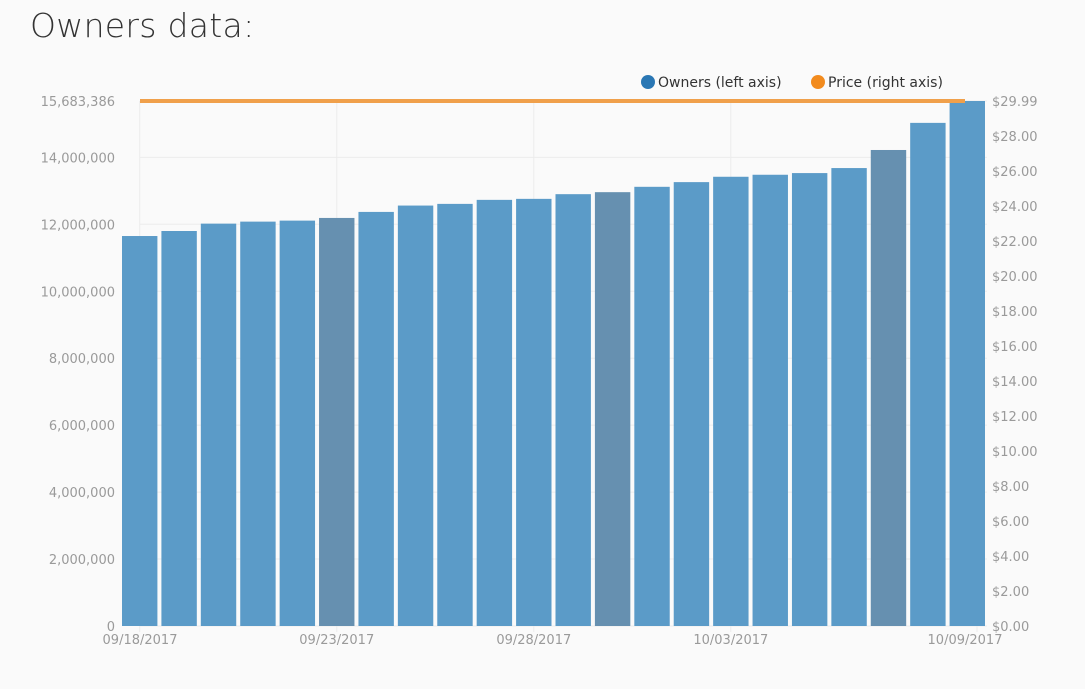  What do you see at coordinates (792, 83) in the screenshot?
I see `legend: Owners (left axis) Price (right axis)` at bounding box center [792, 83].